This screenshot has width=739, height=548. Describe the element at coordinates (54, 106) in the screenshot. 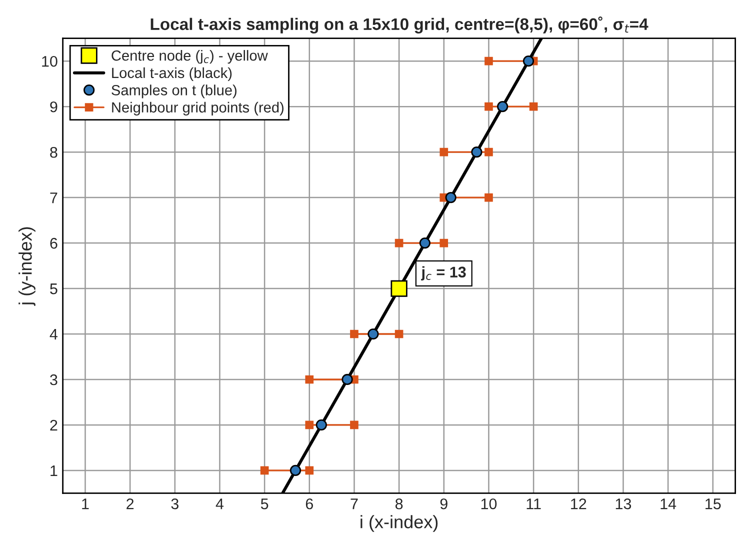

I see `y-tick-label: 9` at that location.